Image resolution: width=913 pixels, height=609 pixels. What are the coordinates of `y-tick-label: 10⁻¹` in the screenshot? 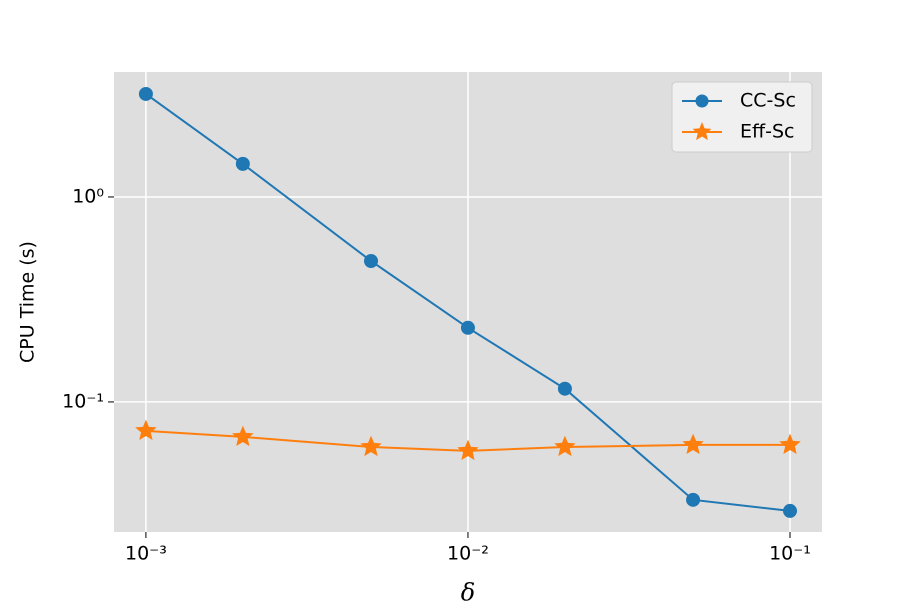 It's located at (83, 401).